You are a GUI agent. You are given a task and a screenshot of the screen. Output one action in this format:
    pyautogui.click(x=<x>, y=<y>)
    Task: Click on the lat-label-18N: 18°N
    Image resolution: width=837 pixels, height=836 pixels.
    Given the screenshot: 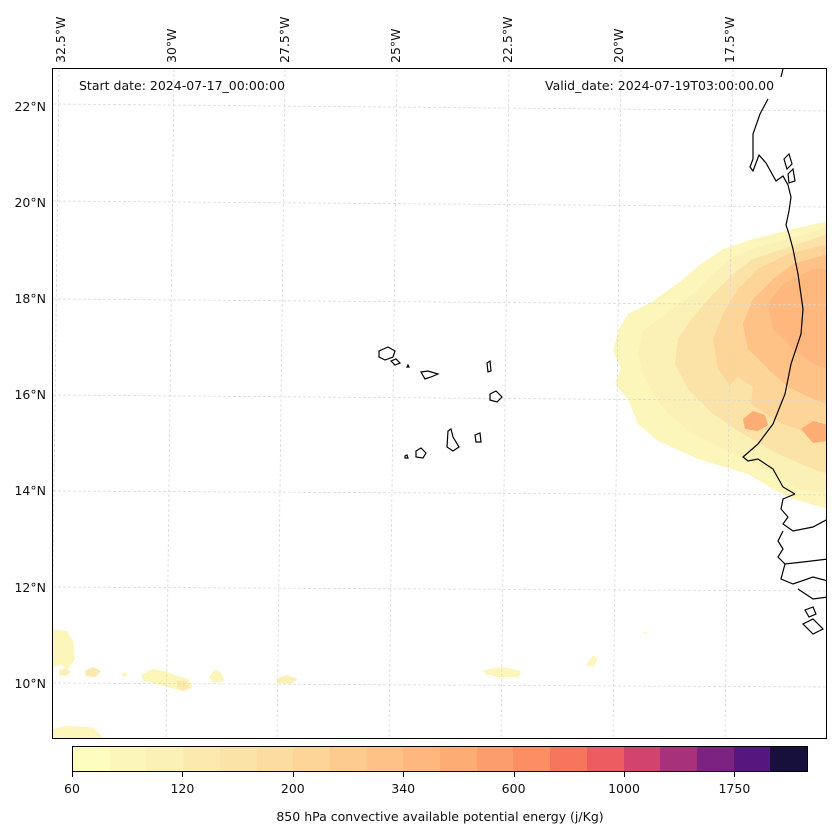 What is the action you would take?
    pyautogui.click(x=30, y=298)
    